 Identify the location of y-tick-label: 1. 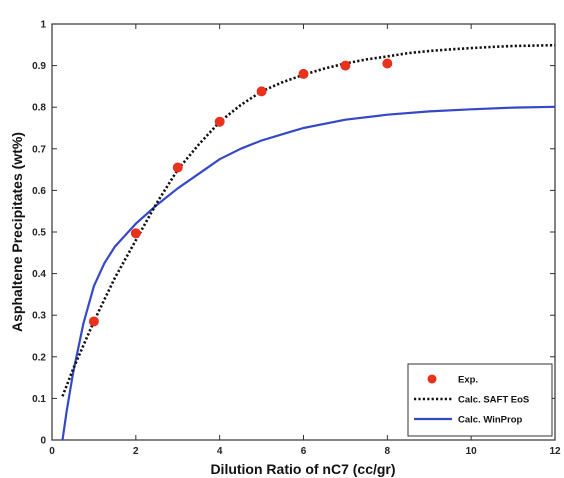
(43, 25).